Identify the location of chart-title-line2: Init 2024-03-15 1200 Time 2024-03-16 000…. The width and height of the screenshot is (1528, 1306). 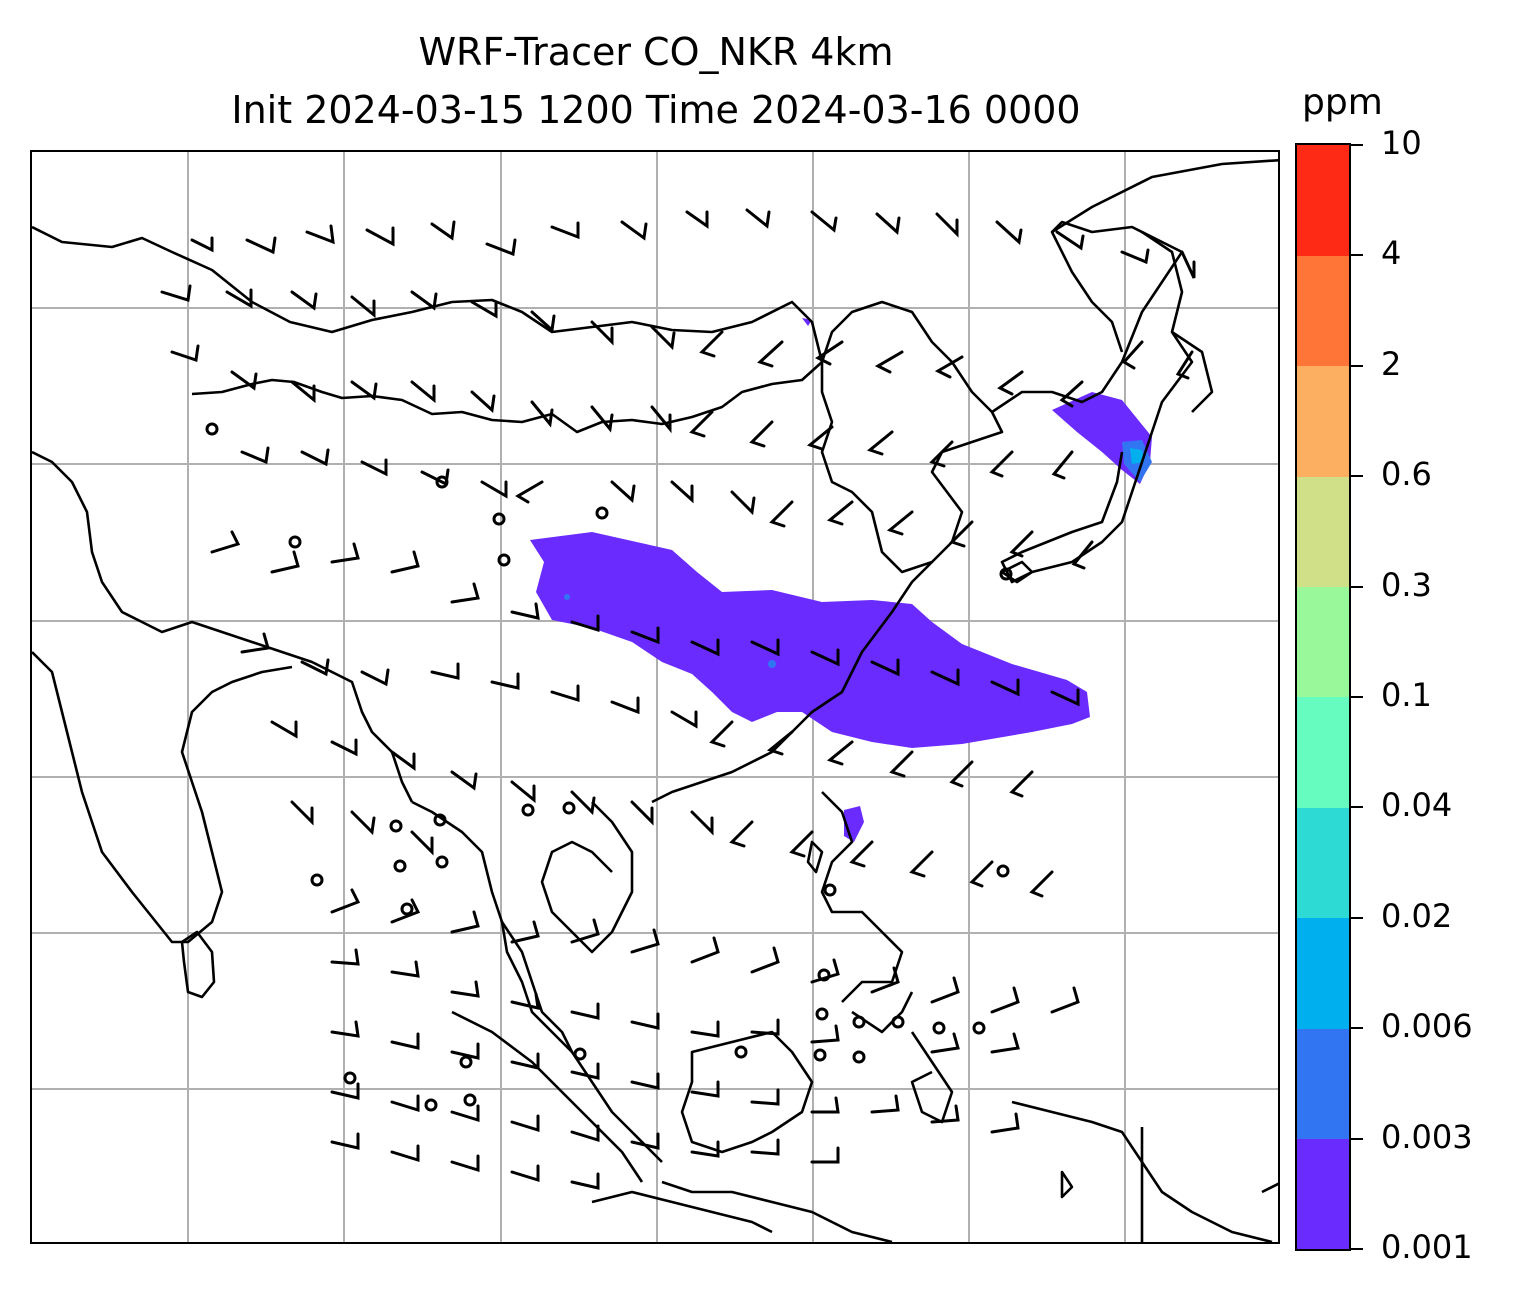
(656, 110).